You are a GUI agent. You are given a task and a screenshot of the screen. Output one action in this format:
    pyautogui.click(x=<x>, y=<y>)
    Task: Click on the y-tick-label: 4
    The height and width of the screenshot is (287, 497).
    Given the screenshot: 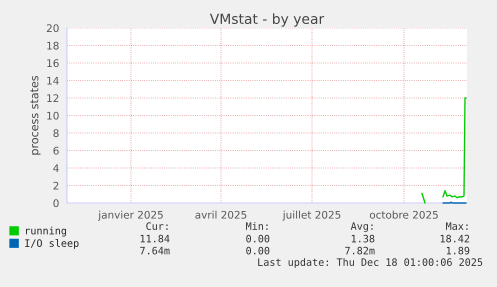 What is the action you would take?
    pyautogui.click(x=56, y=168)
    